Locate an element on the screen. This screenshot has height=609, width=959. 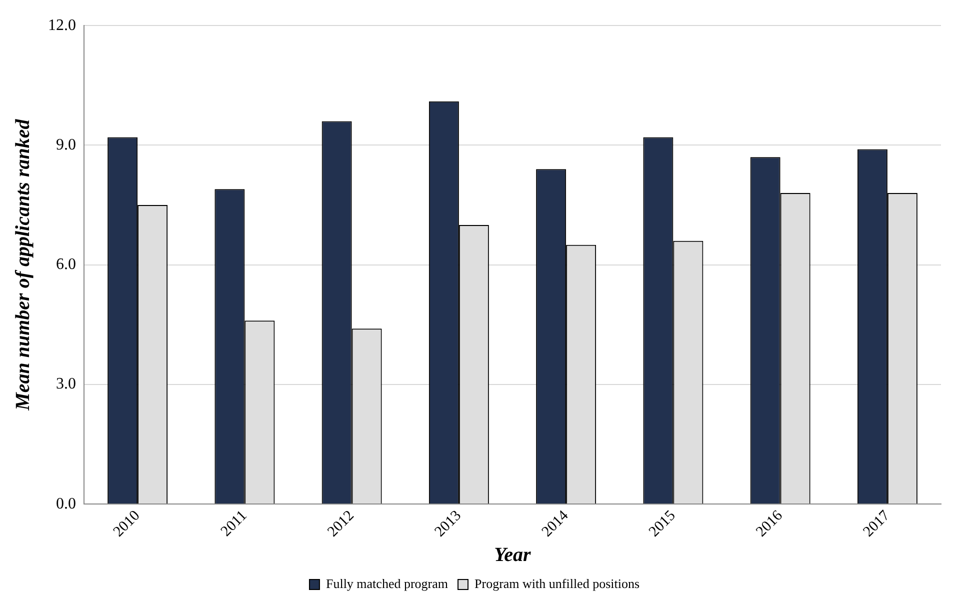
y-tick-label: 3.0 is located at coordinates (66, 384).